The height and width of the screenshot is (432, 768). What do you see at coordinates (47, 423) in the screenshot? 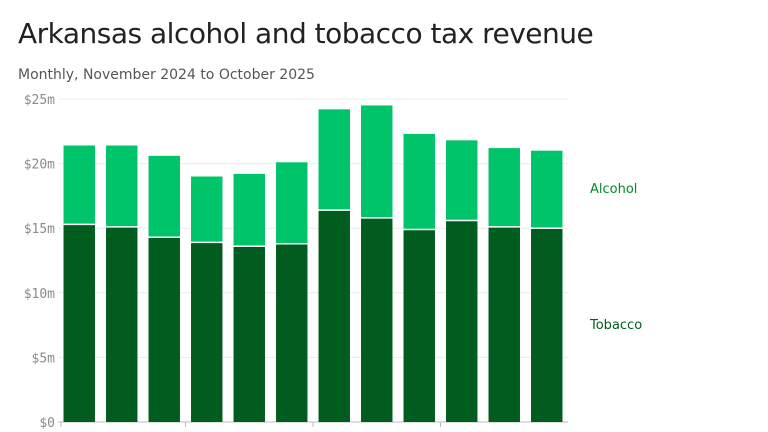
I see `y-tick-label: $0` at bounding box center [47, 423].